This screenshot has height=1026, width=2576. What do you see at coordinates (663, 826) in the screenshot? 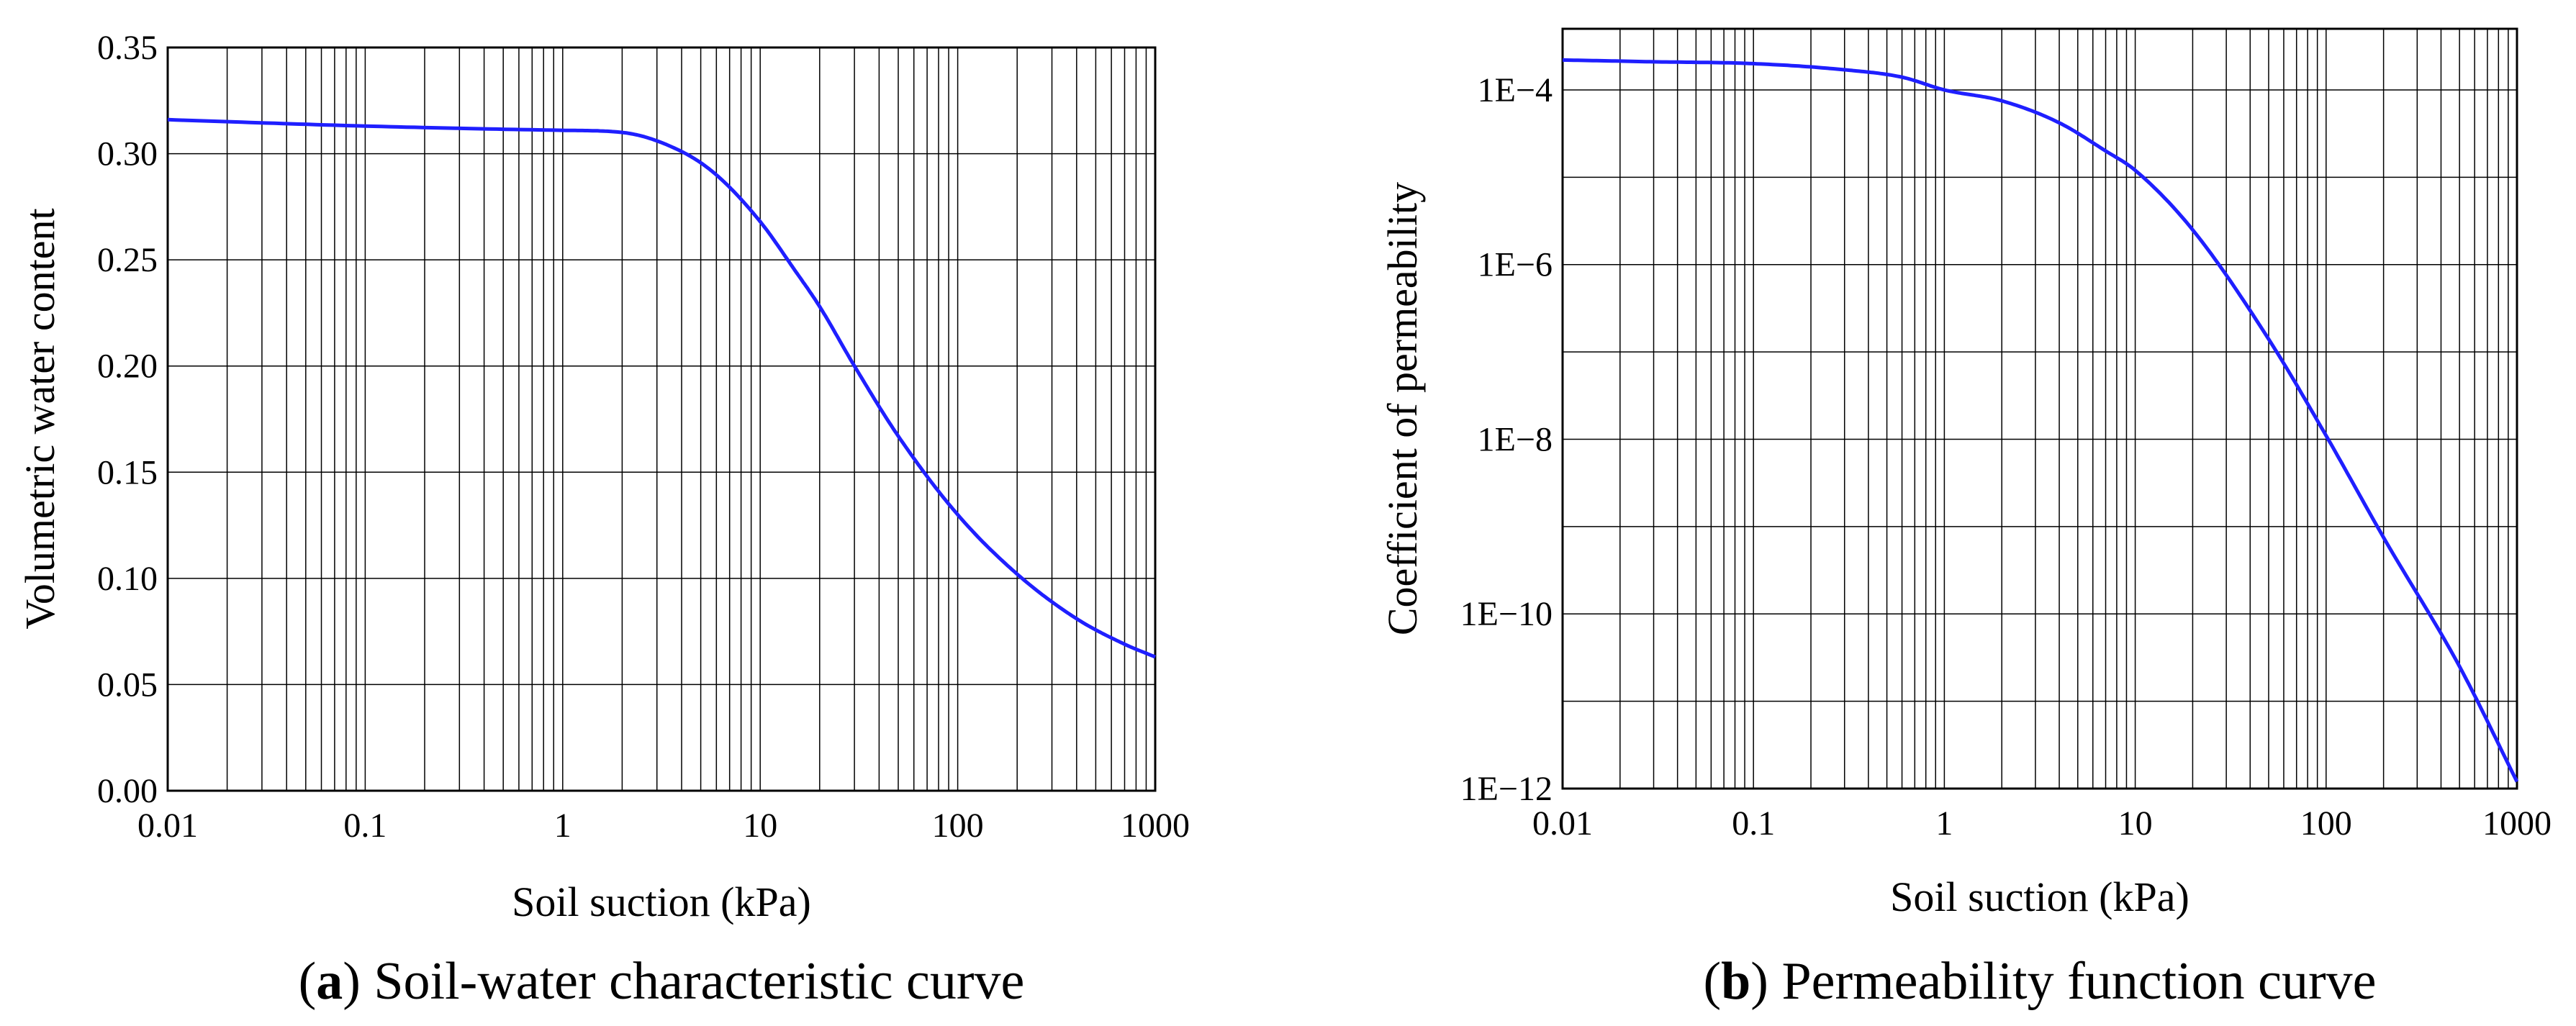
I see `panel-a-x-ticks: 0.01 0.1 1 10 100 1000` at bounding box center [663, 826].